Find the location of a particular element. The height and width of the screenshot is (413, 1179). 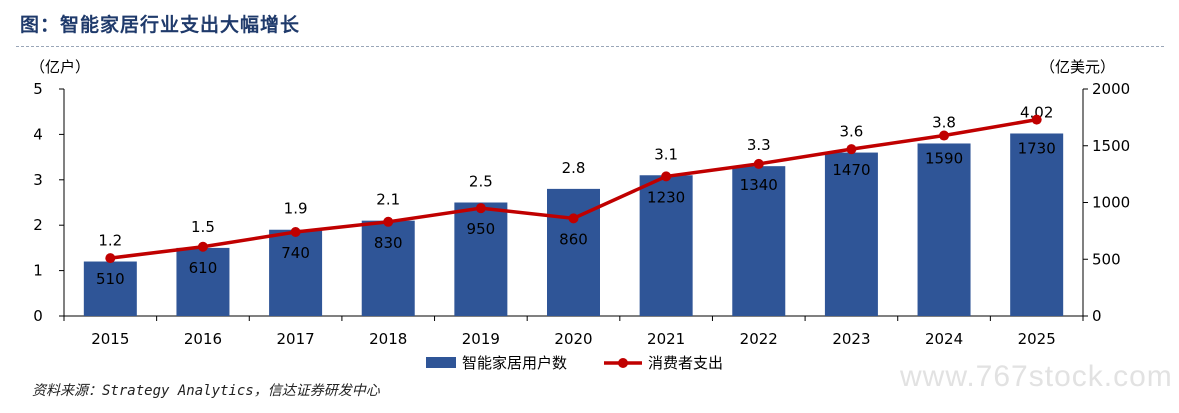

line-value-label: 610 is located at coordinates (203, 268).